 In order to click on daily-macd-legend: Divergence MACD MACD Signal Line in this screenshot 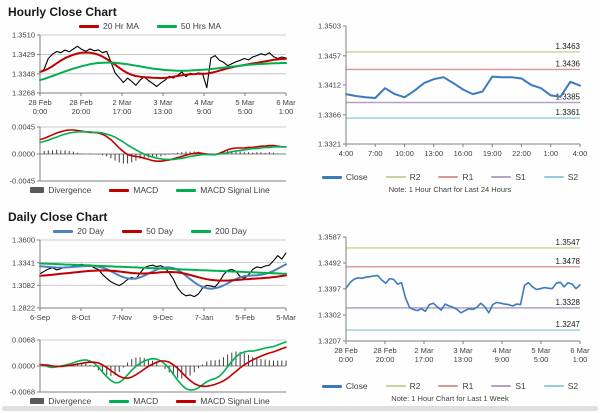, I will do `click(150, 401)`.